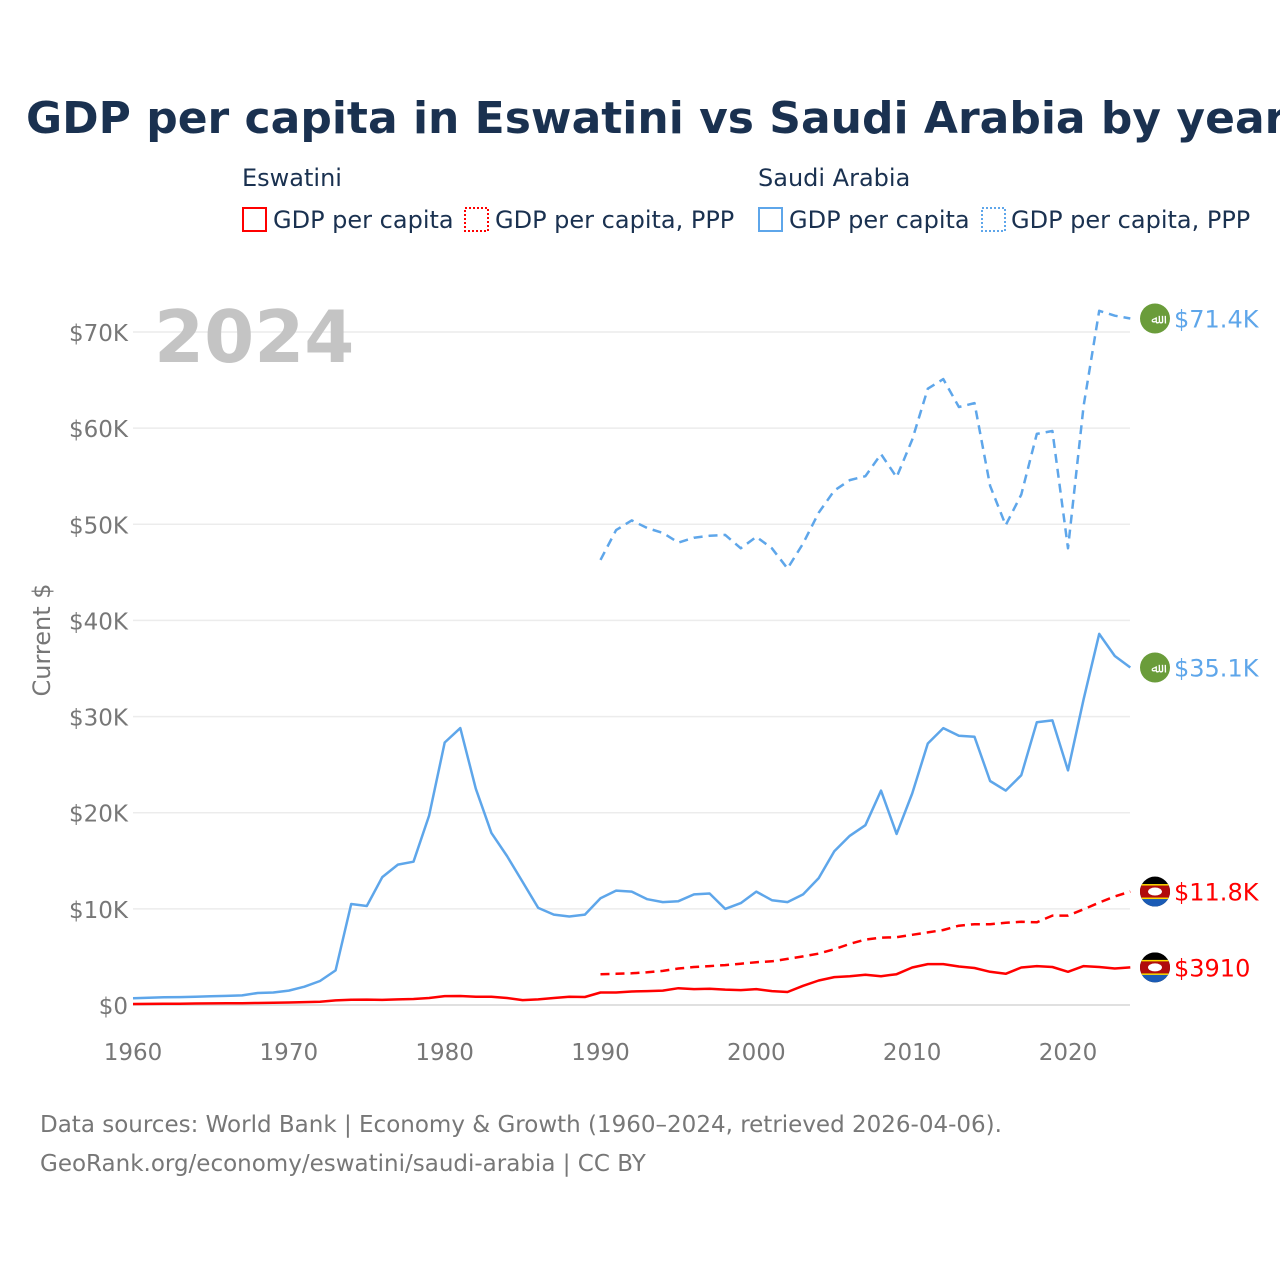 The height and width of the screenshot is (1284, 1280). I want to click on legend-group-saudi: Saudi Arabia, so click(834, 178).